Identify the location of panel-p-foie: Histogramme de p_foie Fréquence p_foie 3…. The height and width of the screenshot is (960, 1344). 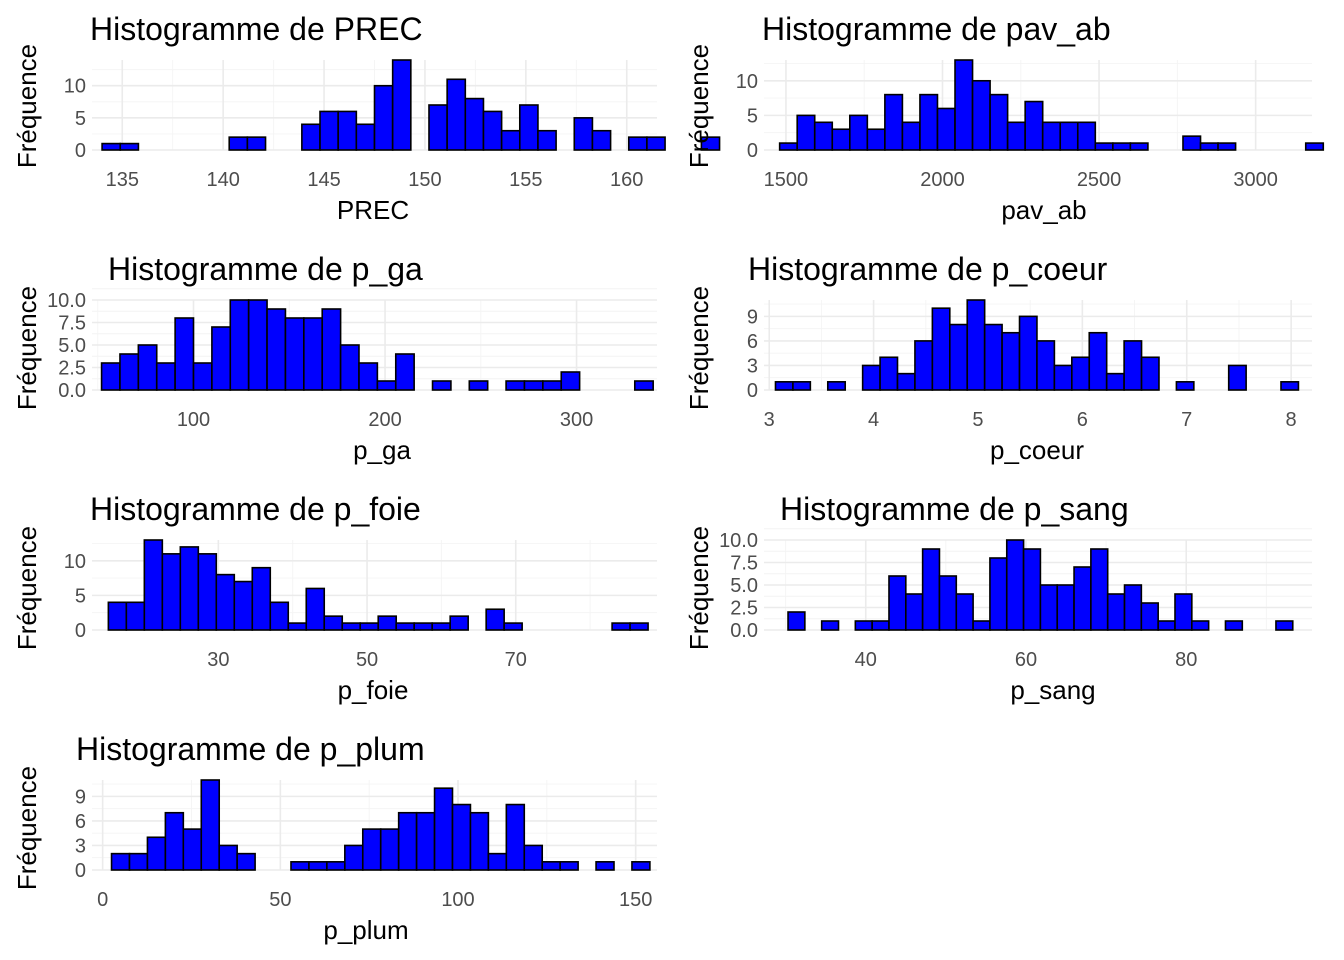
(334, 598).